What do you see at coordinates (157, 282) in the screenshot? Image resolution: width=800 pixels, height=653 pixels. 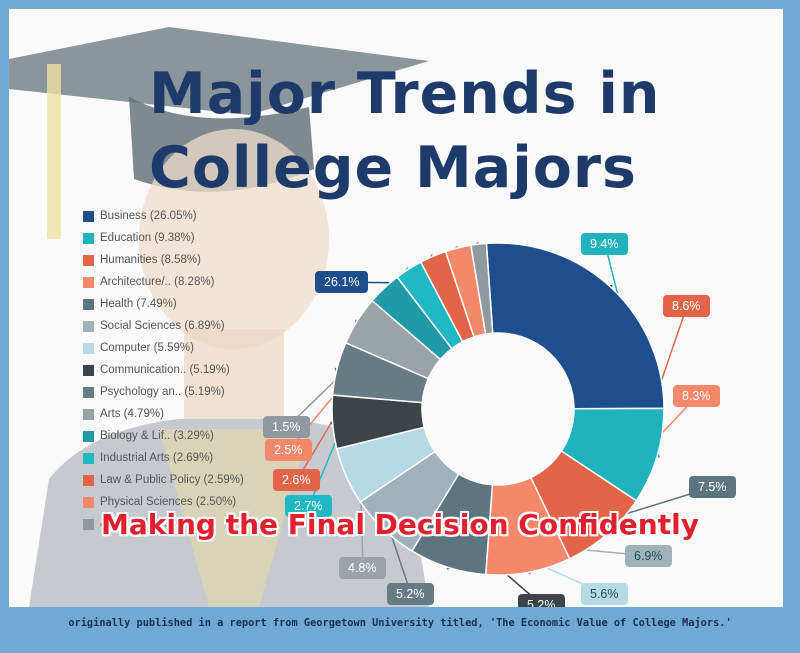 I see `legend-label: Architecture/.. (8.28%)` at bounding box center [157, 282].